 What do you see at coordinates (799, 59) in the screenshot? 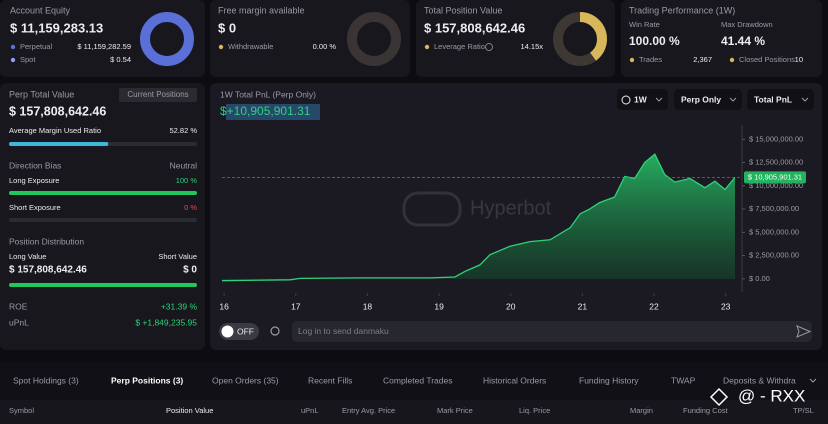
I see `row-value: 10` at bounding box center [799, 59].